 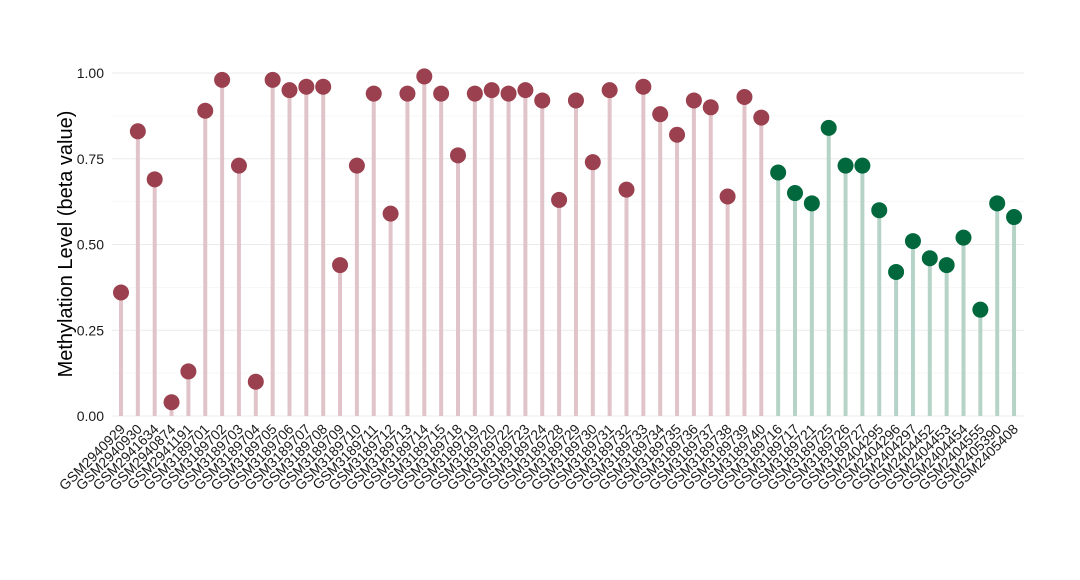 What do you see at coordinates (90, 330) in the screenshot?
I see `y-tick-label: 0.25` at bounding box center [90, 330].